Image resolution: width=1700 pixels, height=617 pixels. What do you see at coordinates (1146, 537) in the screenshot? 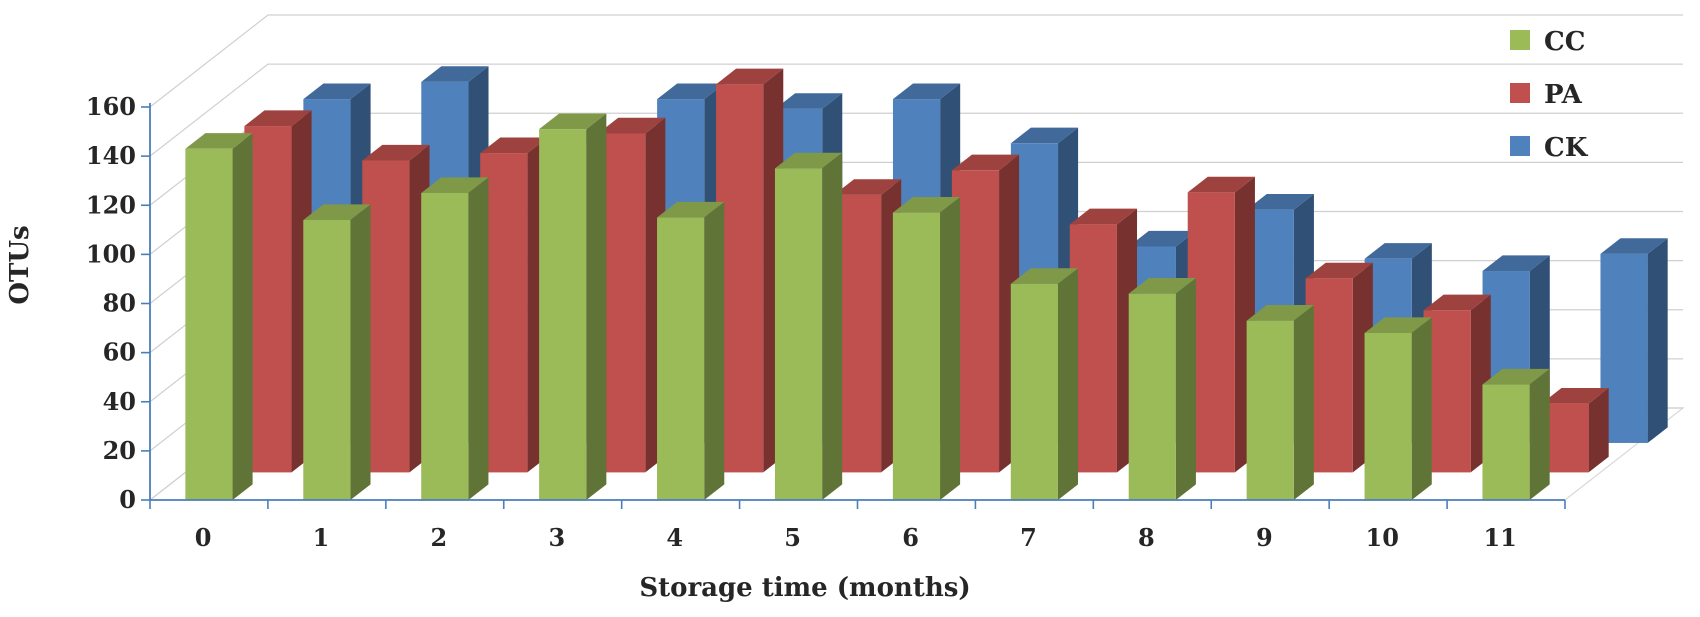
I see `x-tick-label: 8` at bounding box center [1146, 537].